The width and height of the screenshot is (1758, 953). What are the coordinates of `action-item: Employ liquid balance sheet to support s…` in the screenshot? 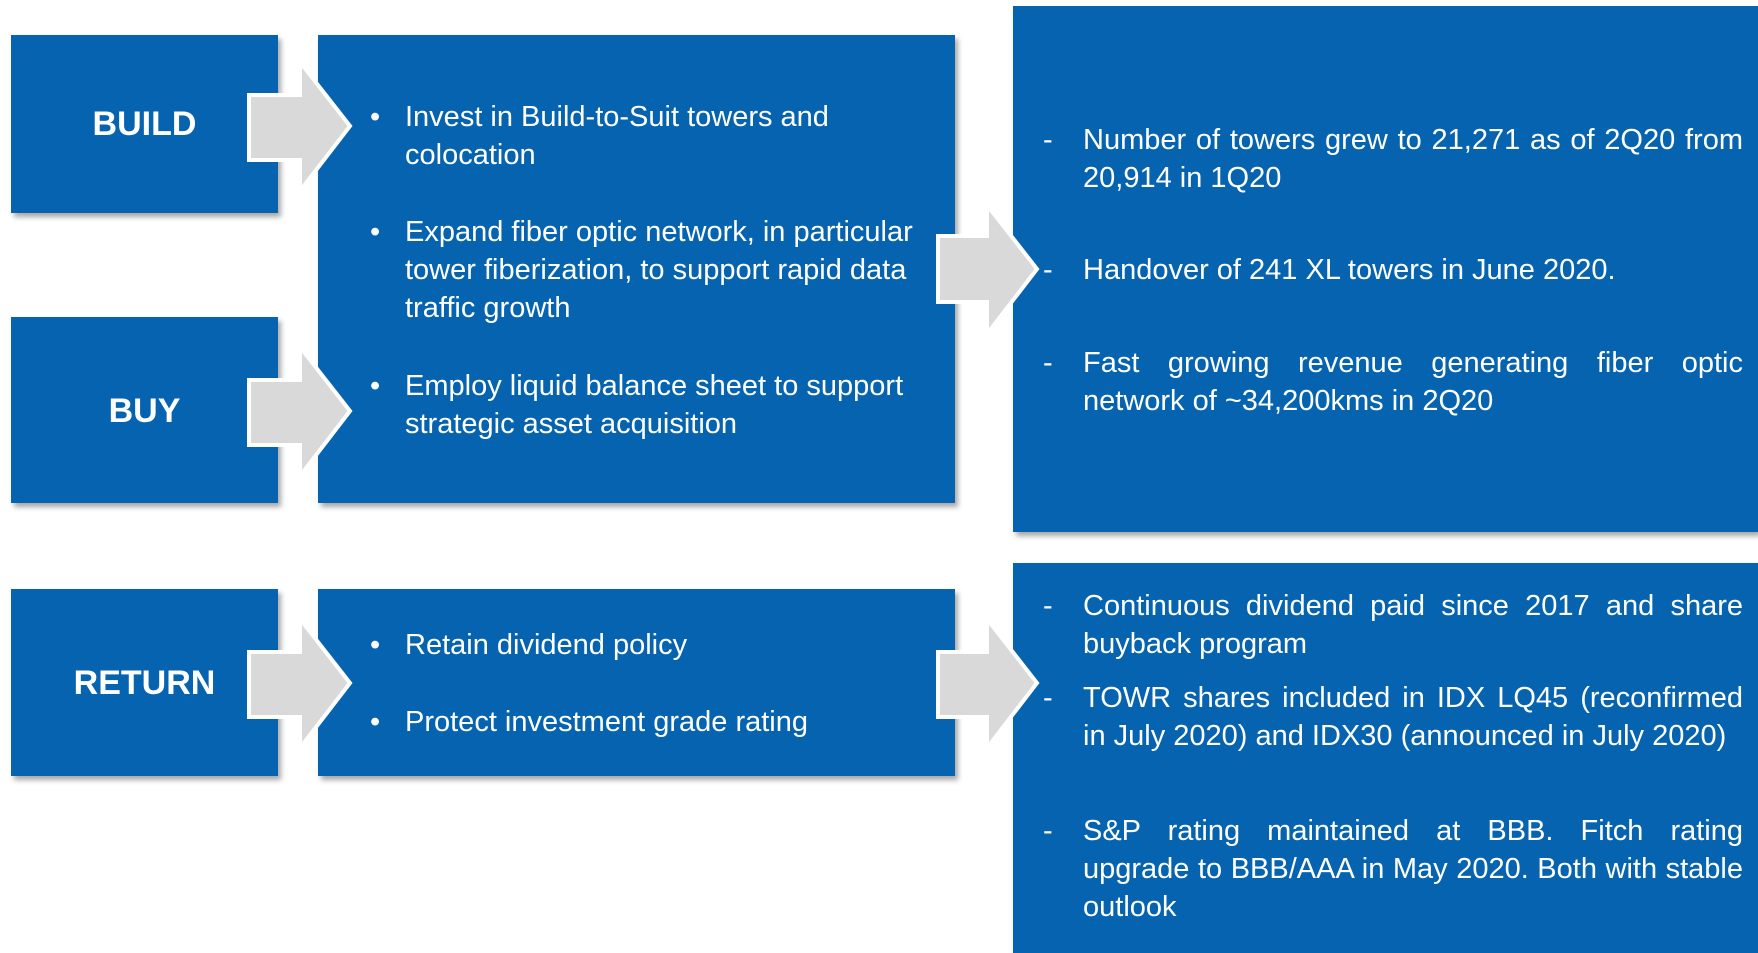 It's located at (647, 405).